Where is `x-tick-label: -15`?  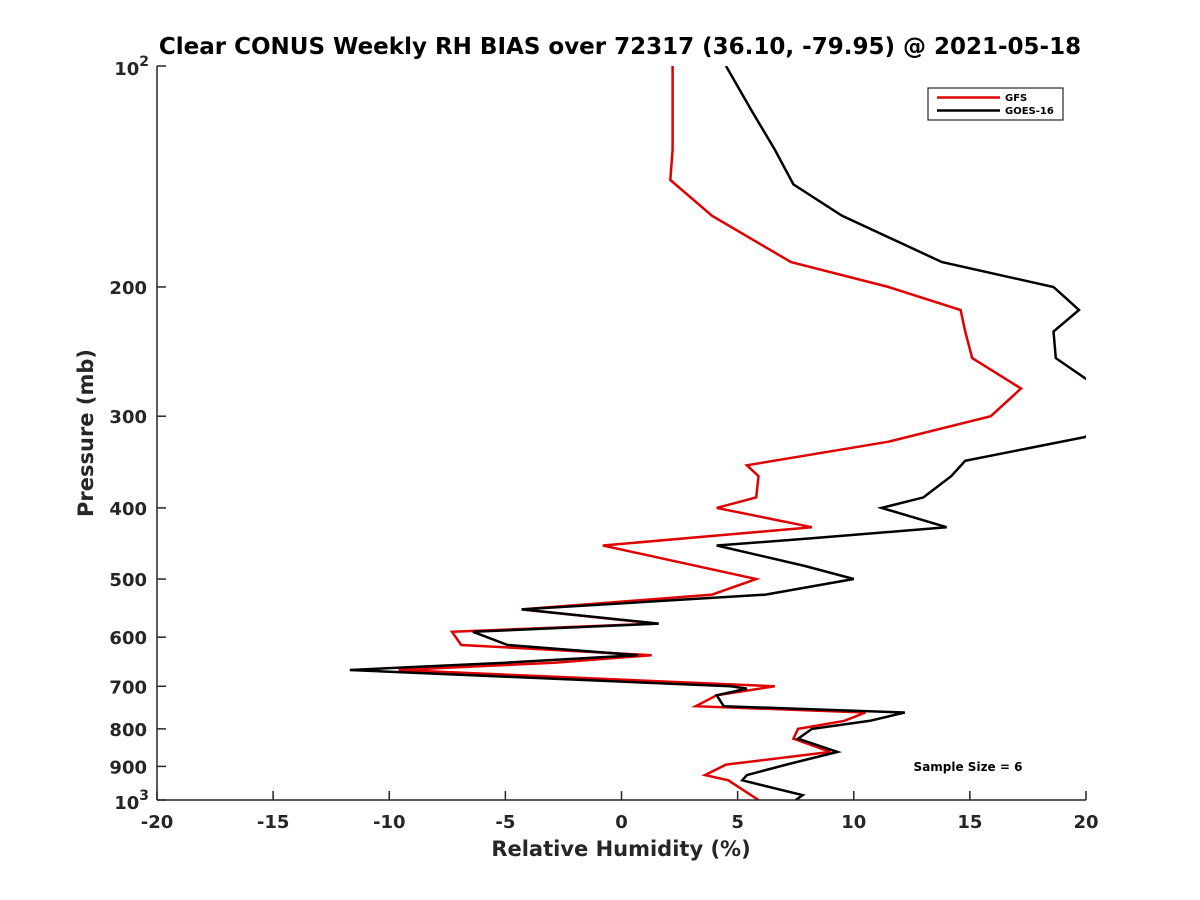
x-tick-label: -15 is located at coordinates (273, 822).